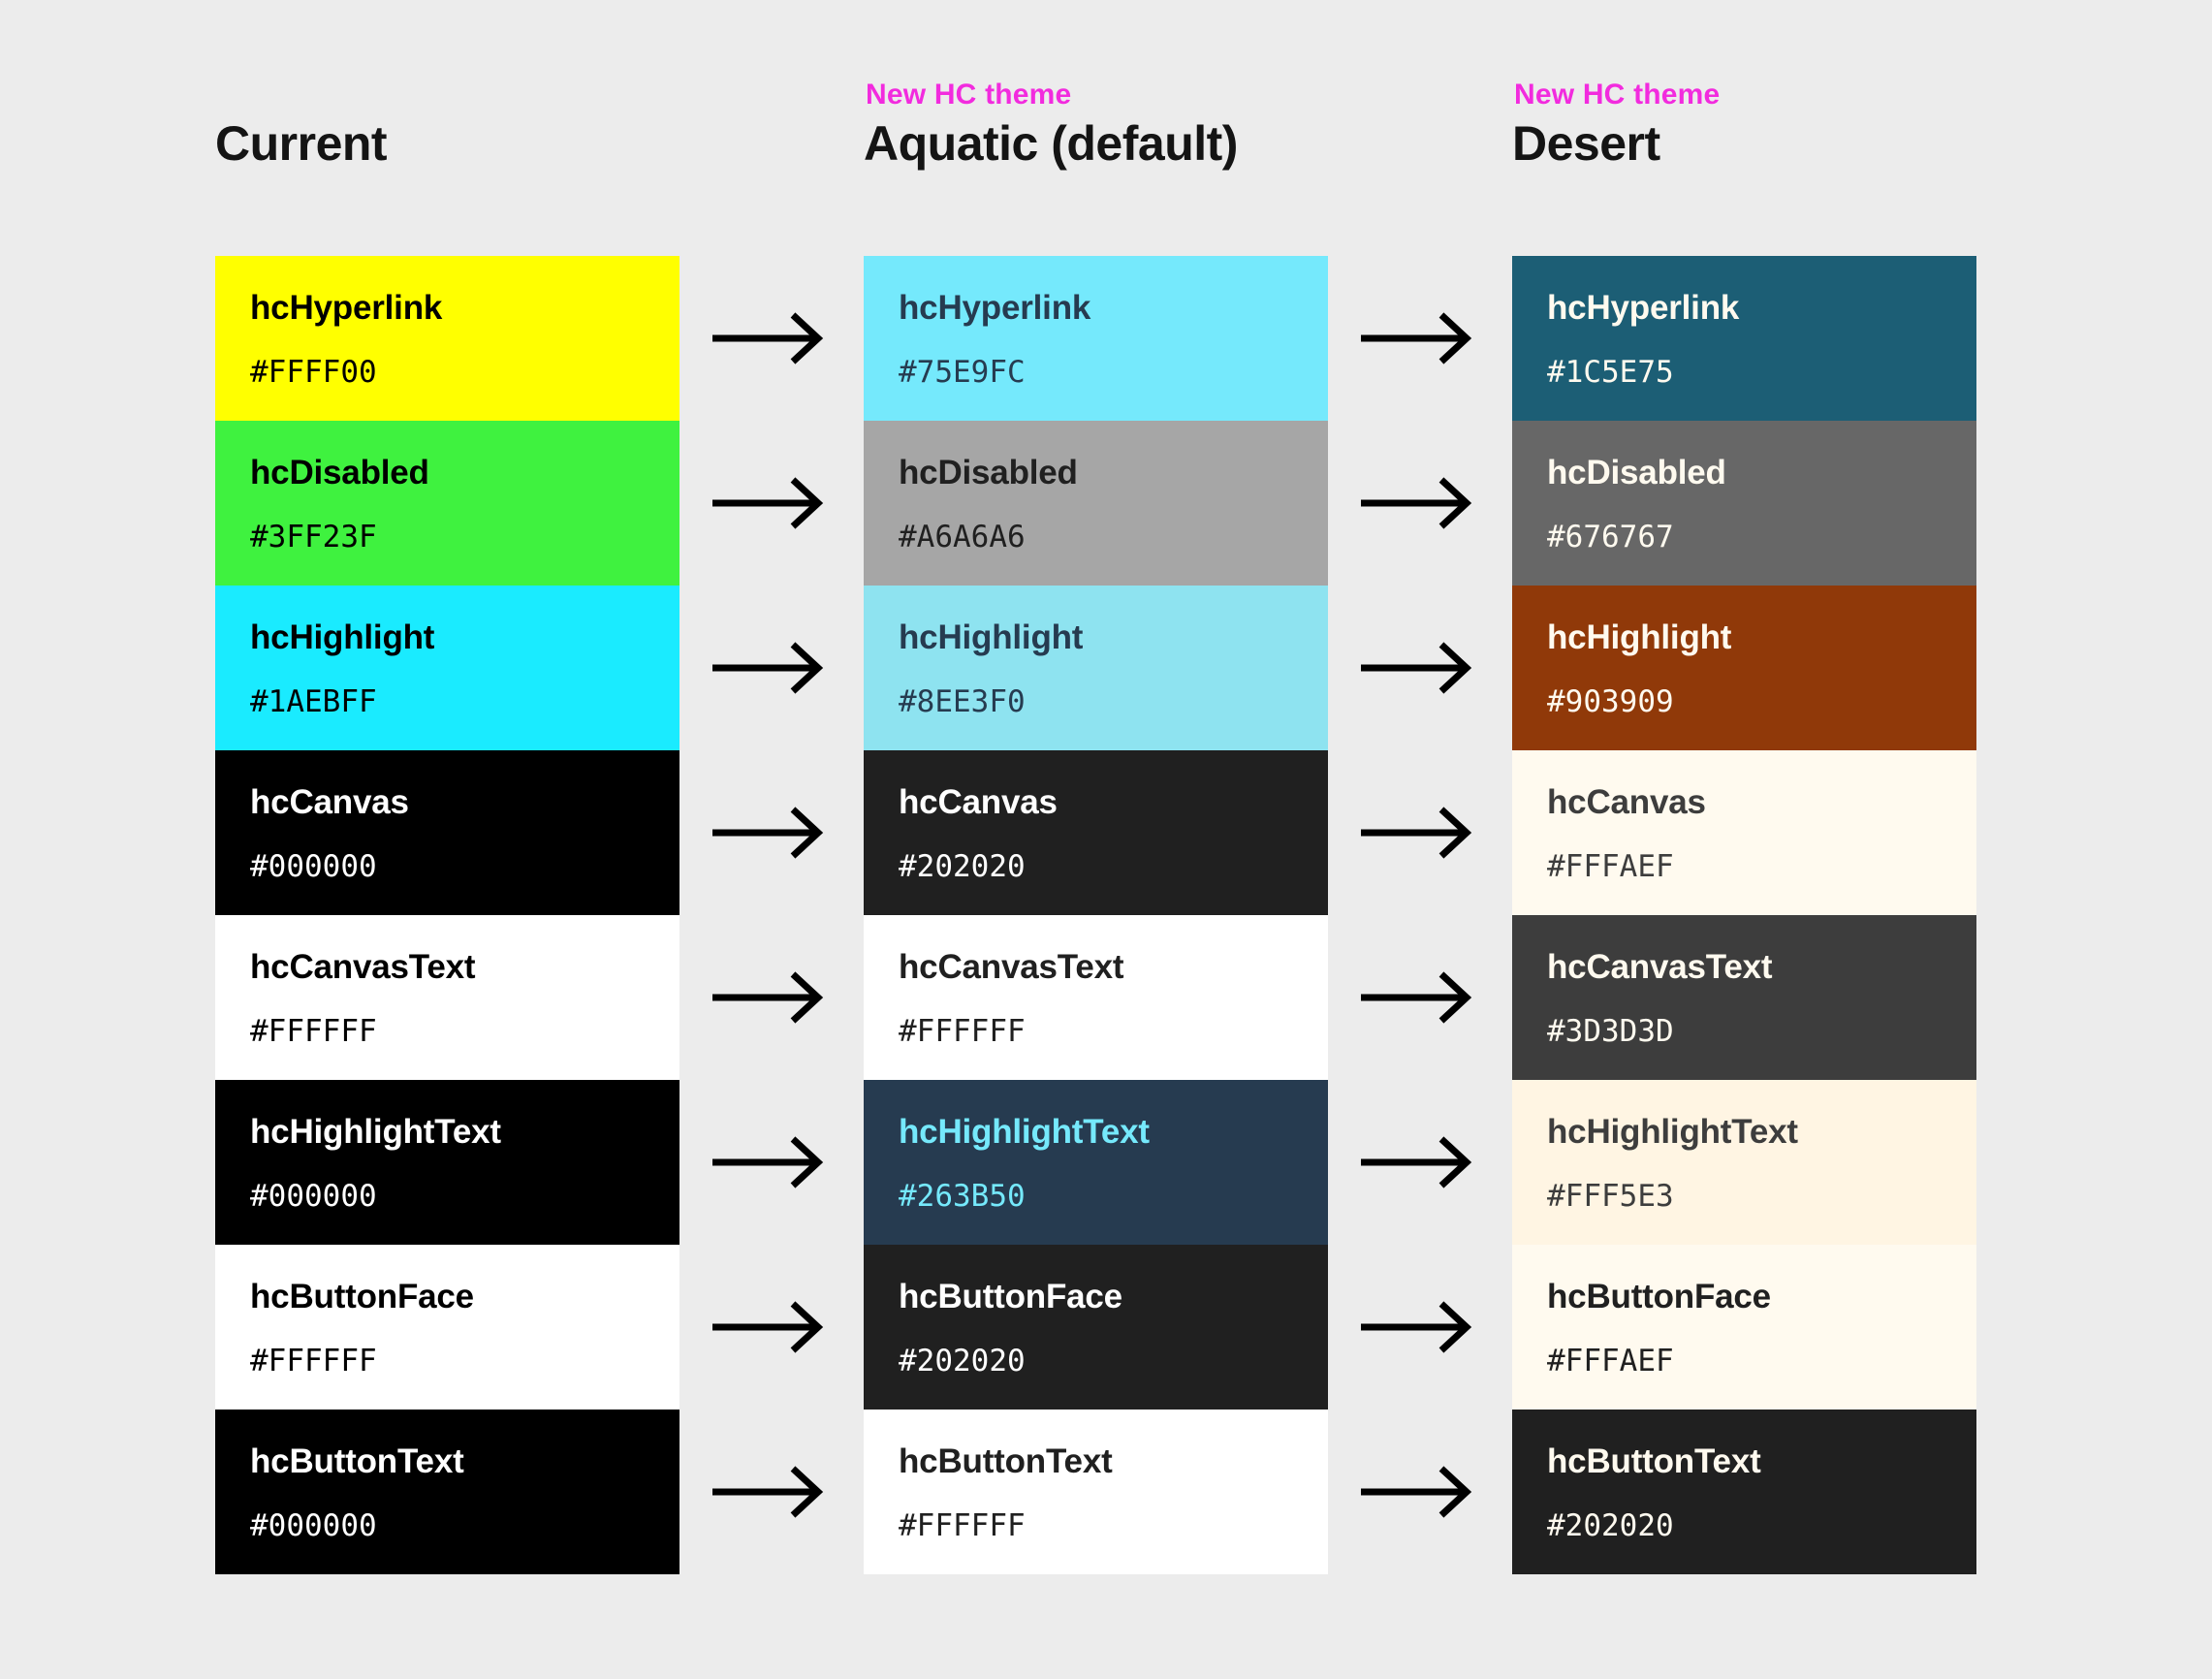 The image size is (2212, 1679). What do you see at coordinates (447, 1162) in the screenshot?
I see `color-swatch: hcHighlightText #000000` at bounding box center [447, 1162].